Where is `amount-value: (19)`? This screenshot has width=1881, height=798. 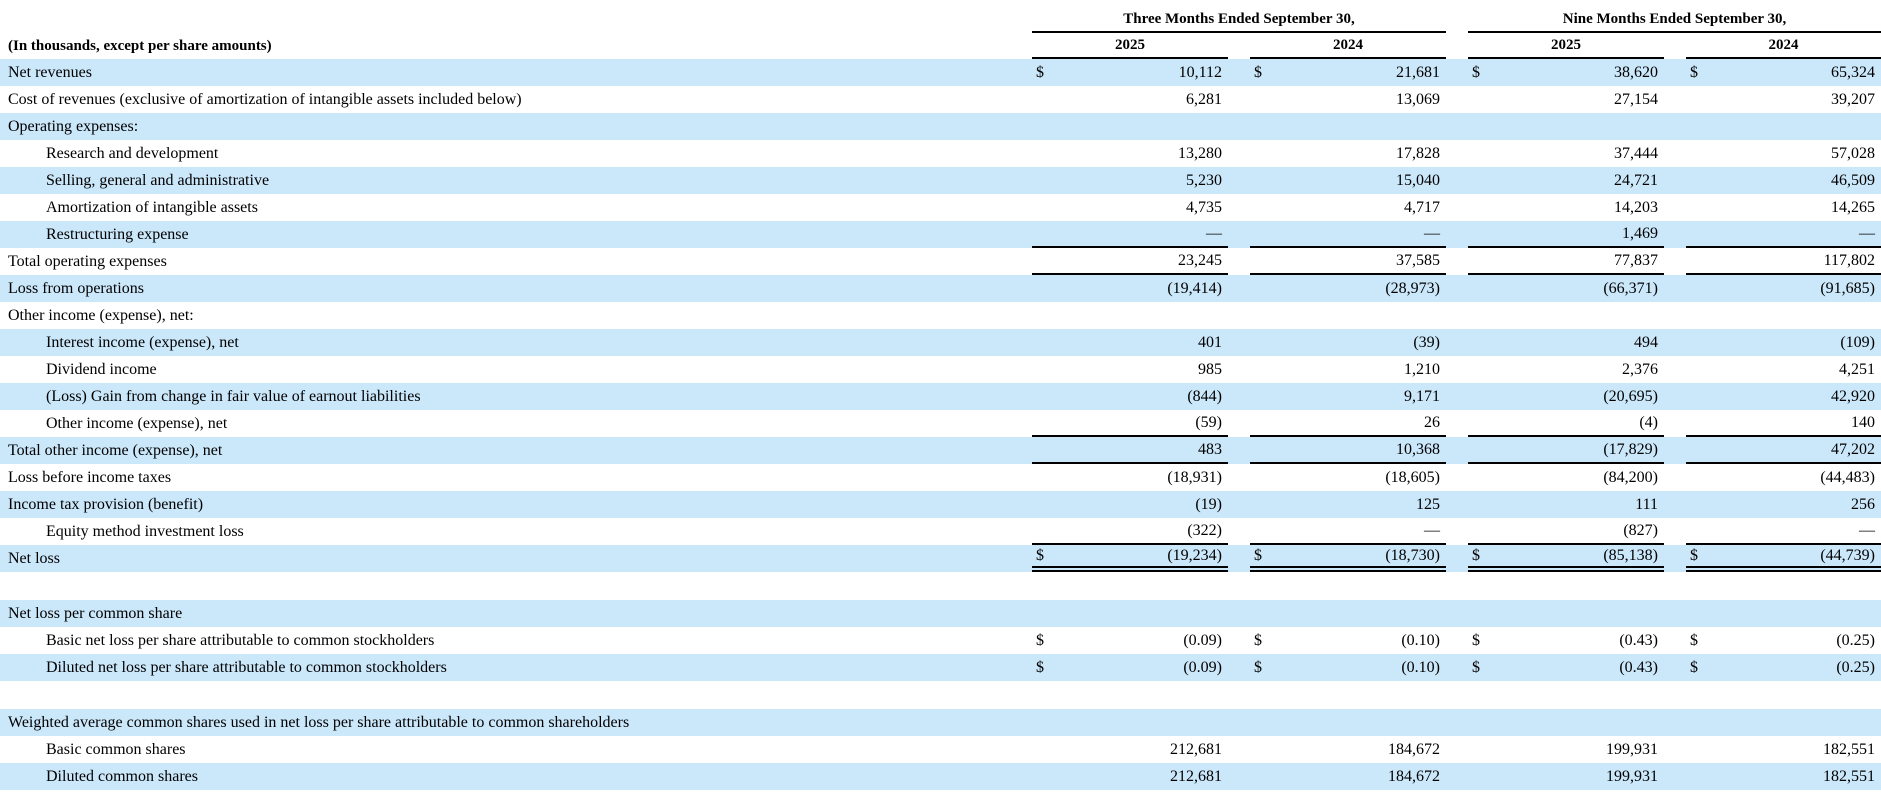 amount-value: (19) is located at coordinates (1208, 504).